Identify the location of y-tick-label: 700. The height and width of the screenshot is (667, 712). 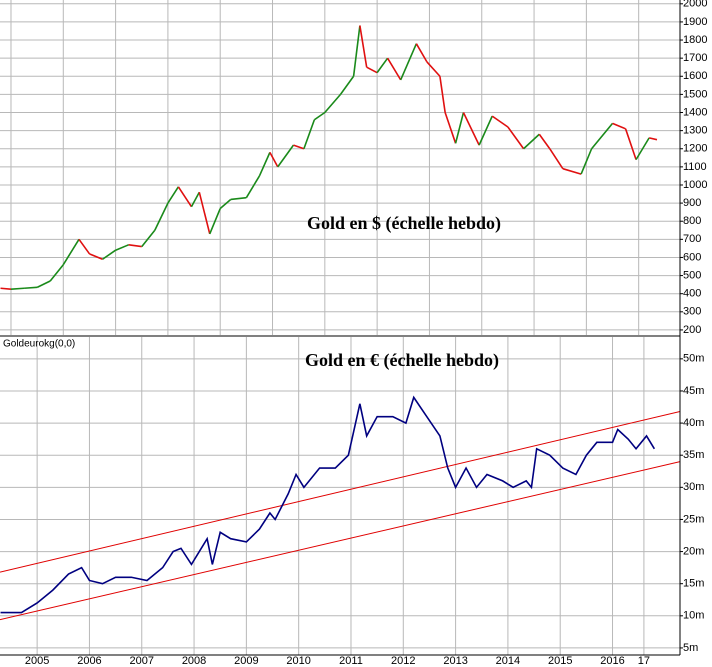
(692, 239).